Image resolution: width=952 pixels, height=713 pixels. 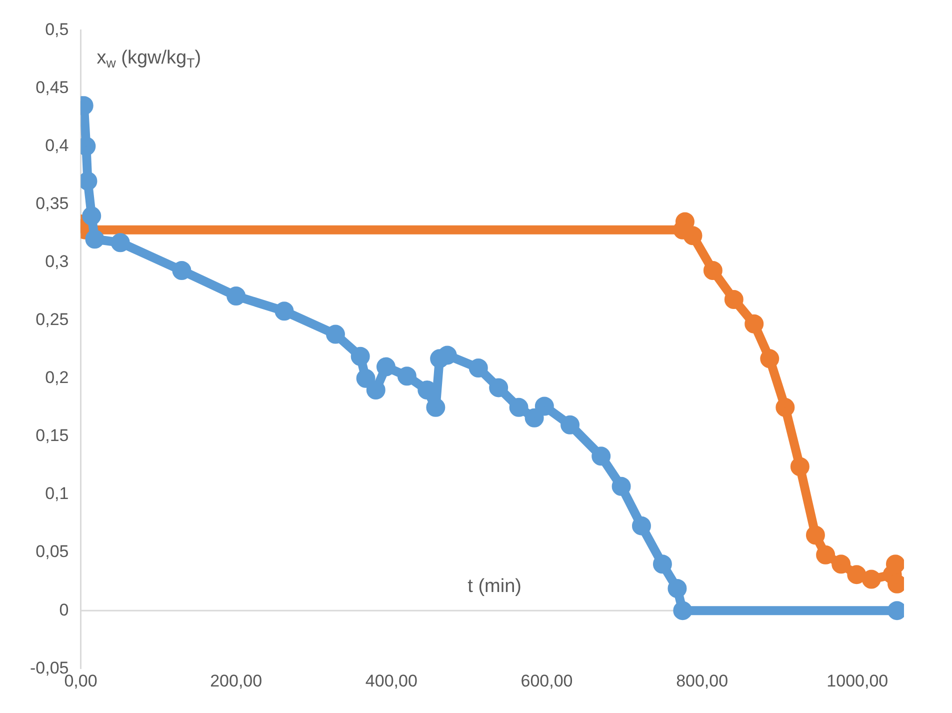 I want to click on x-tick-label: 200,00, so click(x=236, y=680).